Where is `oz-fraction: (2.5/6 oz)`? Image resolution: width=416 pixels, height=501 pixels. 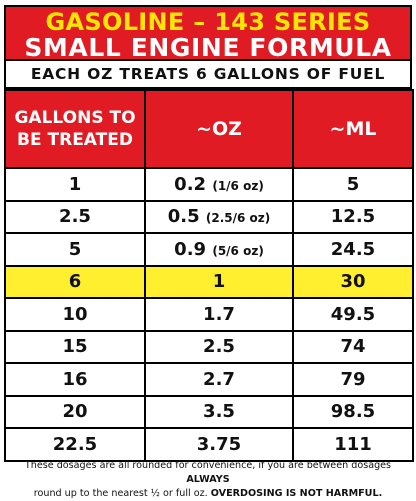 oz-fraction: (2.5/6 oz) is located at coordinates (238, 218).